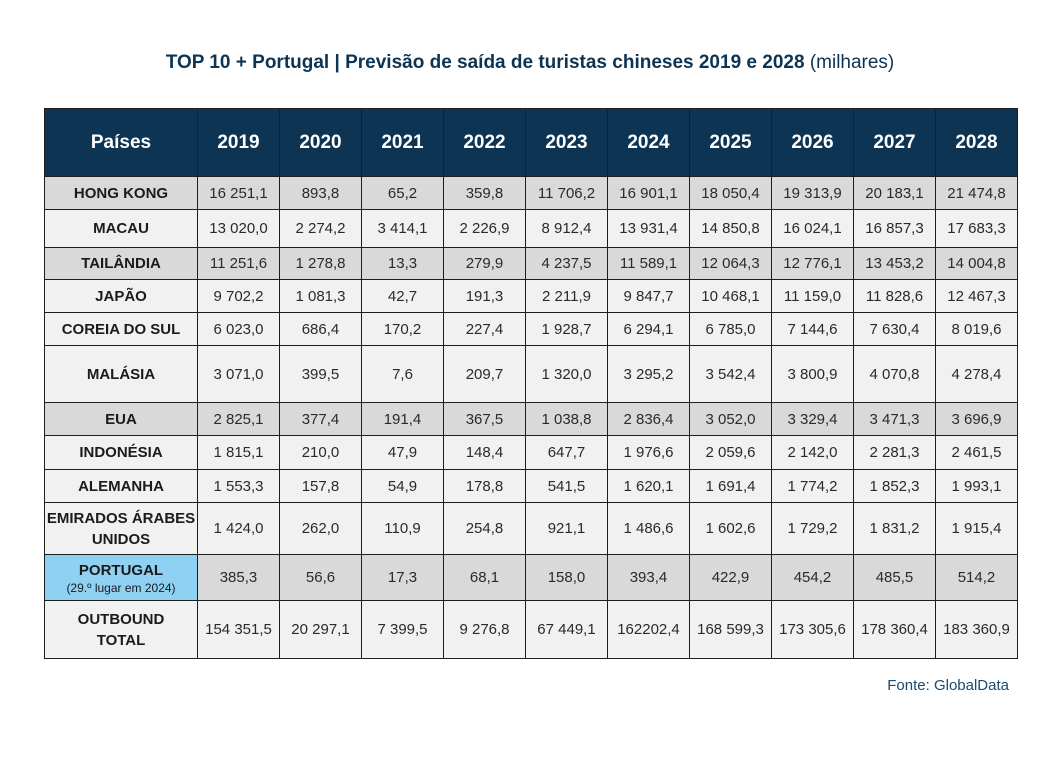 This screenshot has height=768, width=1060. I want to click on value-cell: 541,5, so click(566, 486).